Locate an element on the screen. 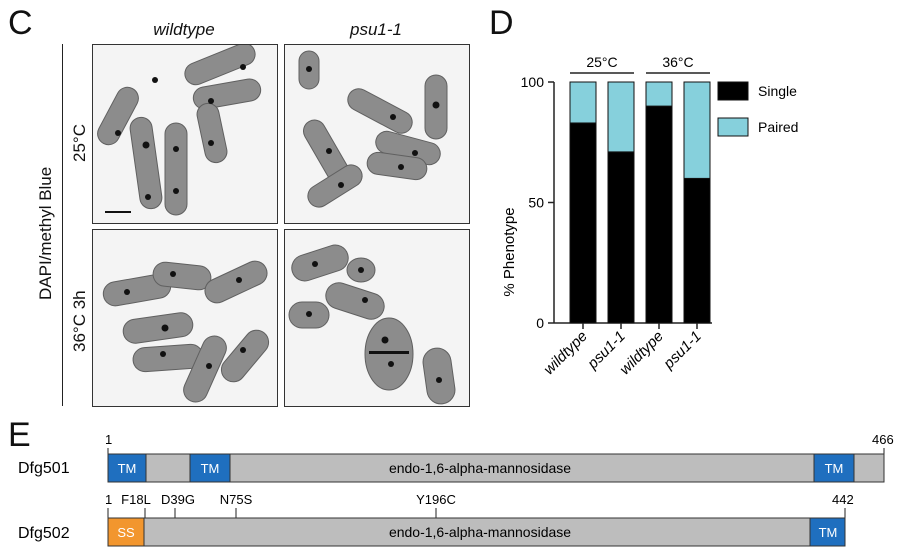  micrograph-psu1-1-36c is located at coordinates (377, 318).